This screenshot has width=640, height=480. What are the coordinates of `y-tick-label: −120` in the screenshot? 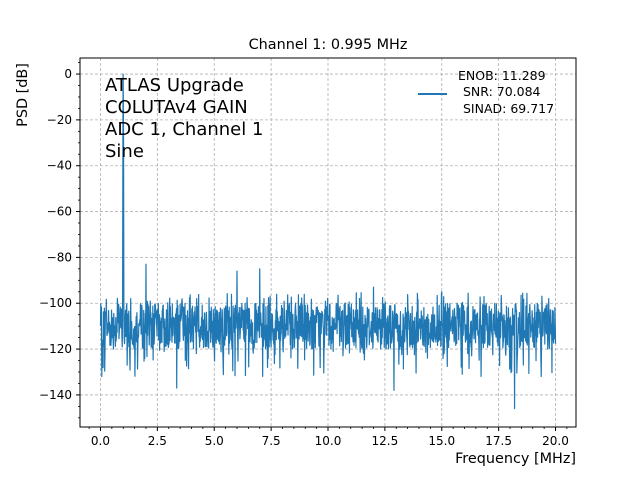 It's located at (55, 349).